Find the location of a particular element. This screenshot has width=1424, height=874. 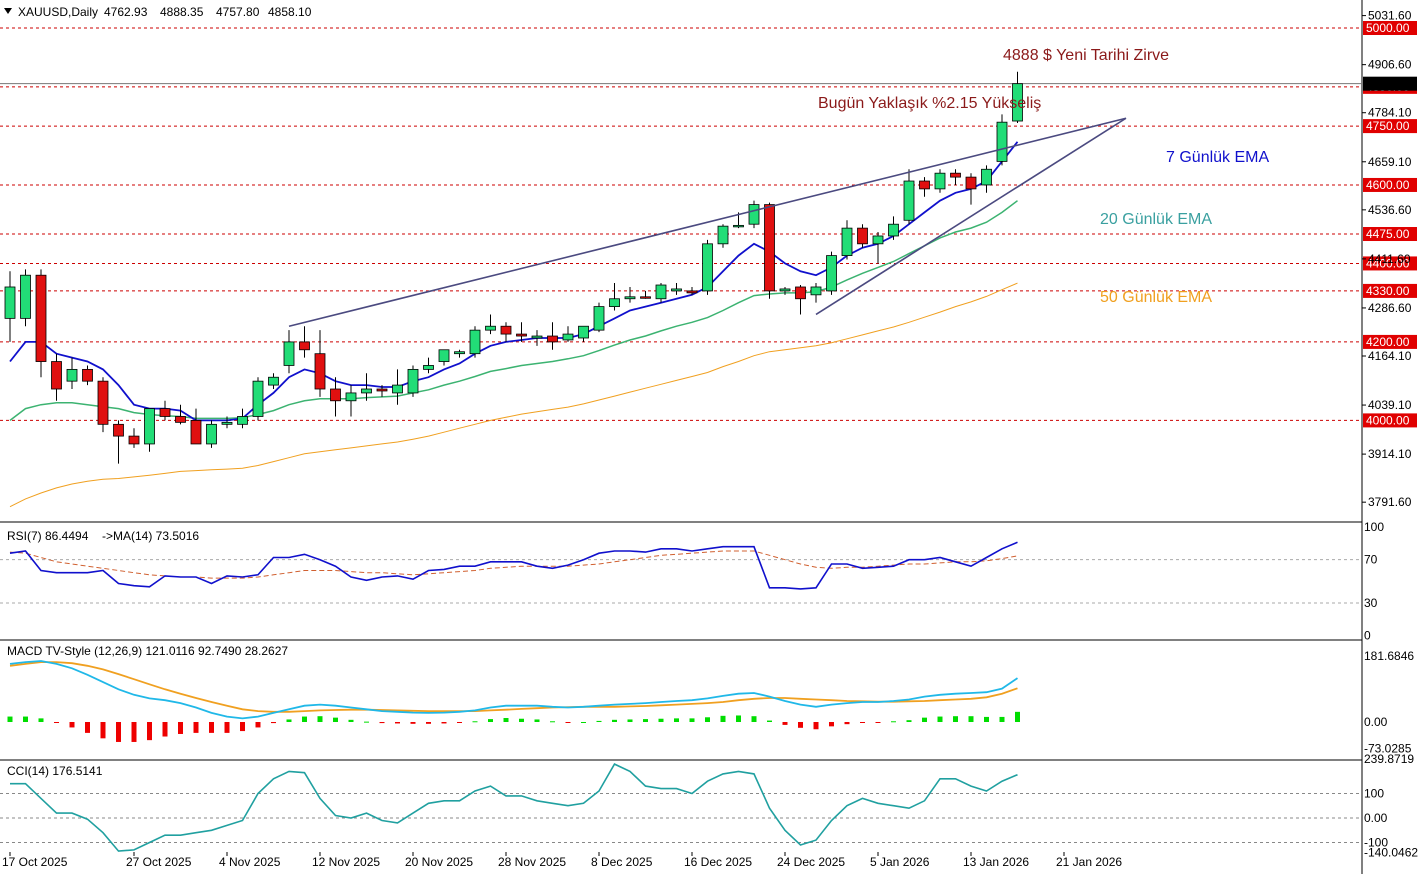

level-tag-label-4: 4475.00 is located at coordinates (1388, 234).